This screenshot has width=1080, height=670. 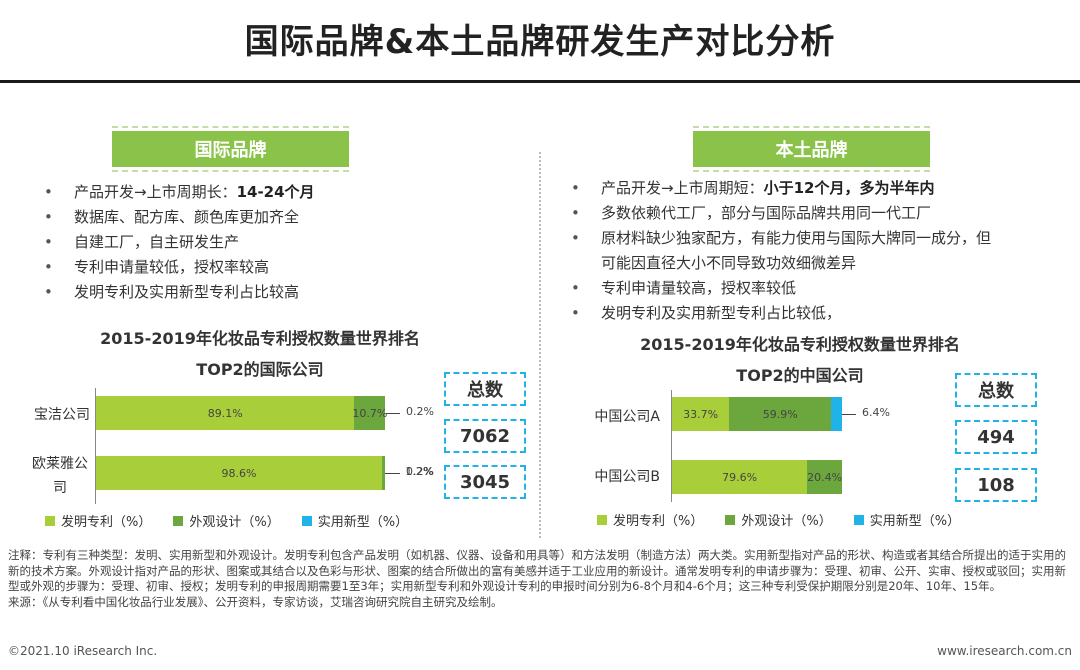 I want to click on bar-value-label: 98.6%, so click(x=239, y=473).